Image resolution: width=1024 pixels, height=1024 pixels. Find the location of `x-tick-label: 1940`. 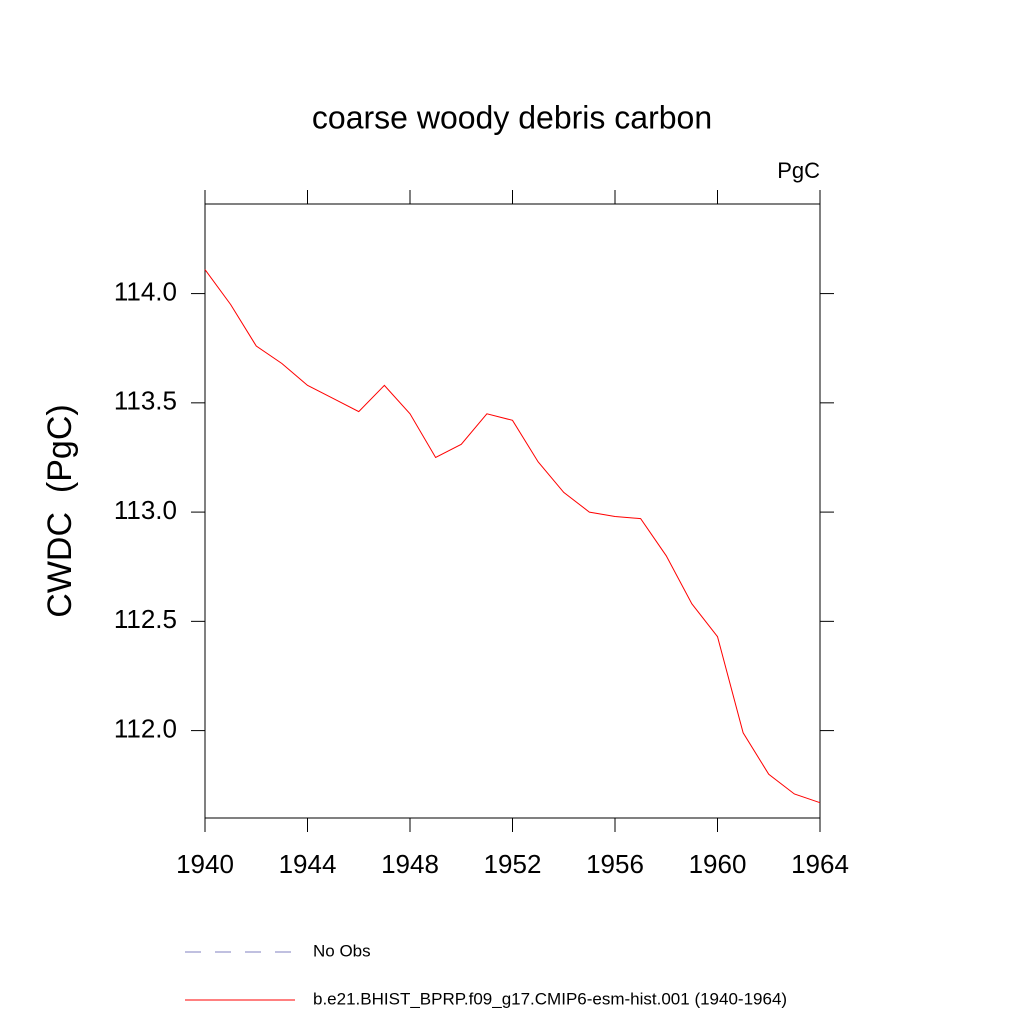

x-tick-label: 1940 is located at coordinates (205, 864).